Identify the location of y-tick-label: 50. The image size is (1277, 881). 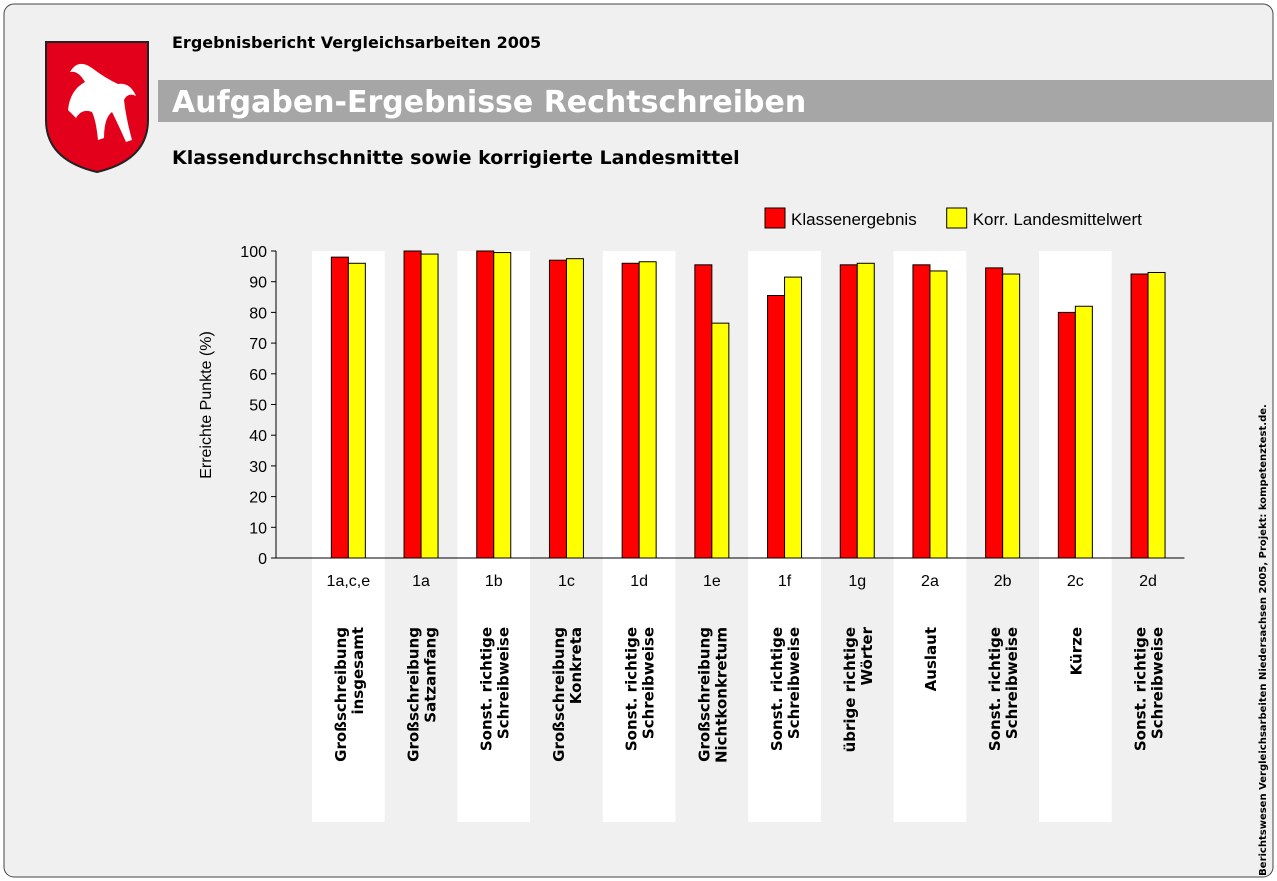
(258, 406).